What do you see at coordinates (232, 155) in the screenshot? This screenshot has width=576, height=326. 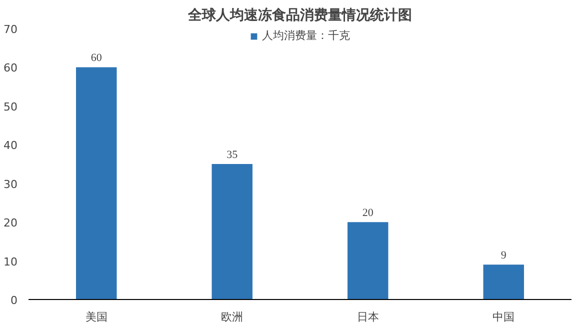 I see `data-label: 35` at bounding box center [232, 155].